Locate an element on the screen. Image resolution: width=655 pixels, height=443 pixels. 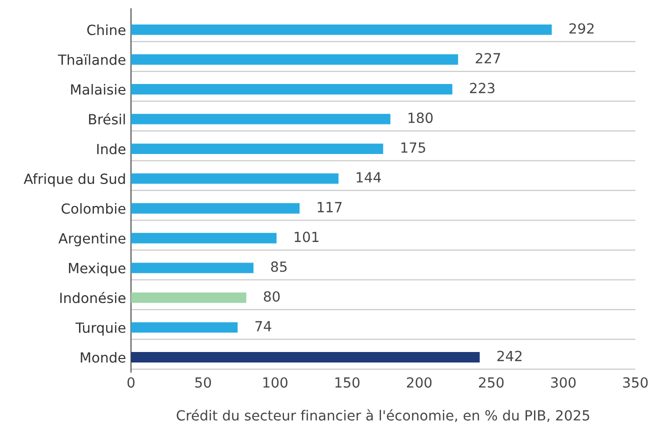
y-tick-label: Malaisie is located at coordinates (98, 89).